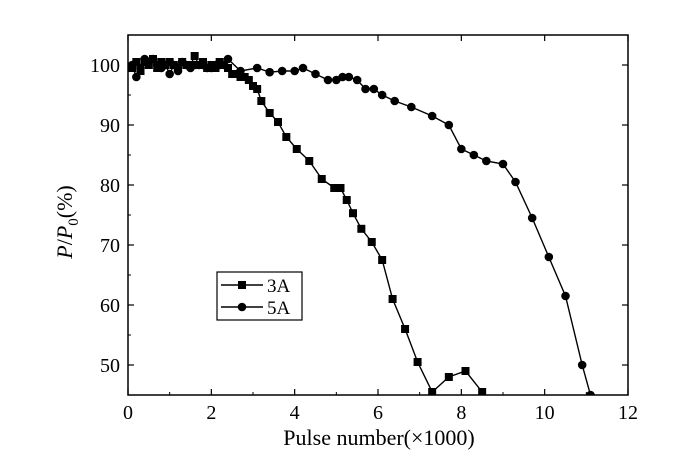  Describe the element at coordinates (279, 308) in the screenshot. I see `legend-label: 5A` at that location.